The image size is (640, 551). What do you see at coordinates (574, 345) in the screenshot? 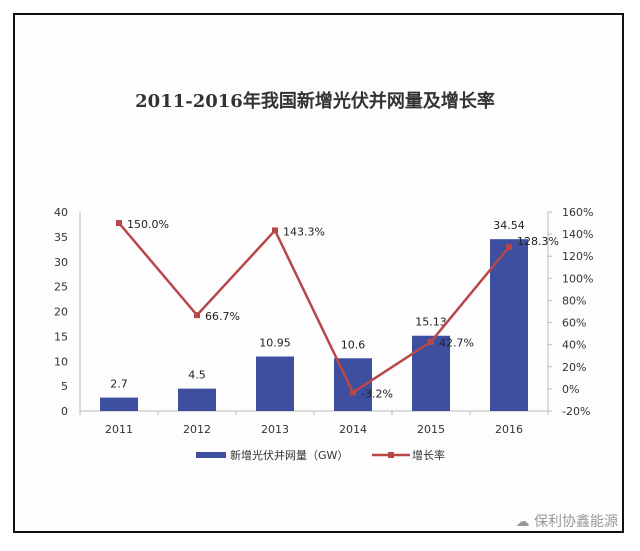
I see `right-tick-label: 40%` at bounding box center [574, 345].